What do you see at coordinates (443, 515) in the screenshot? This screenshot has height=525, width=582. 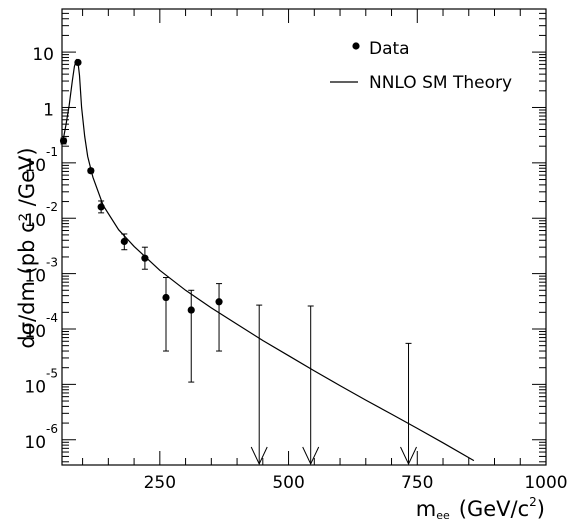 I see `x-axis-subscript: ee` at bounding box center [443, 515].